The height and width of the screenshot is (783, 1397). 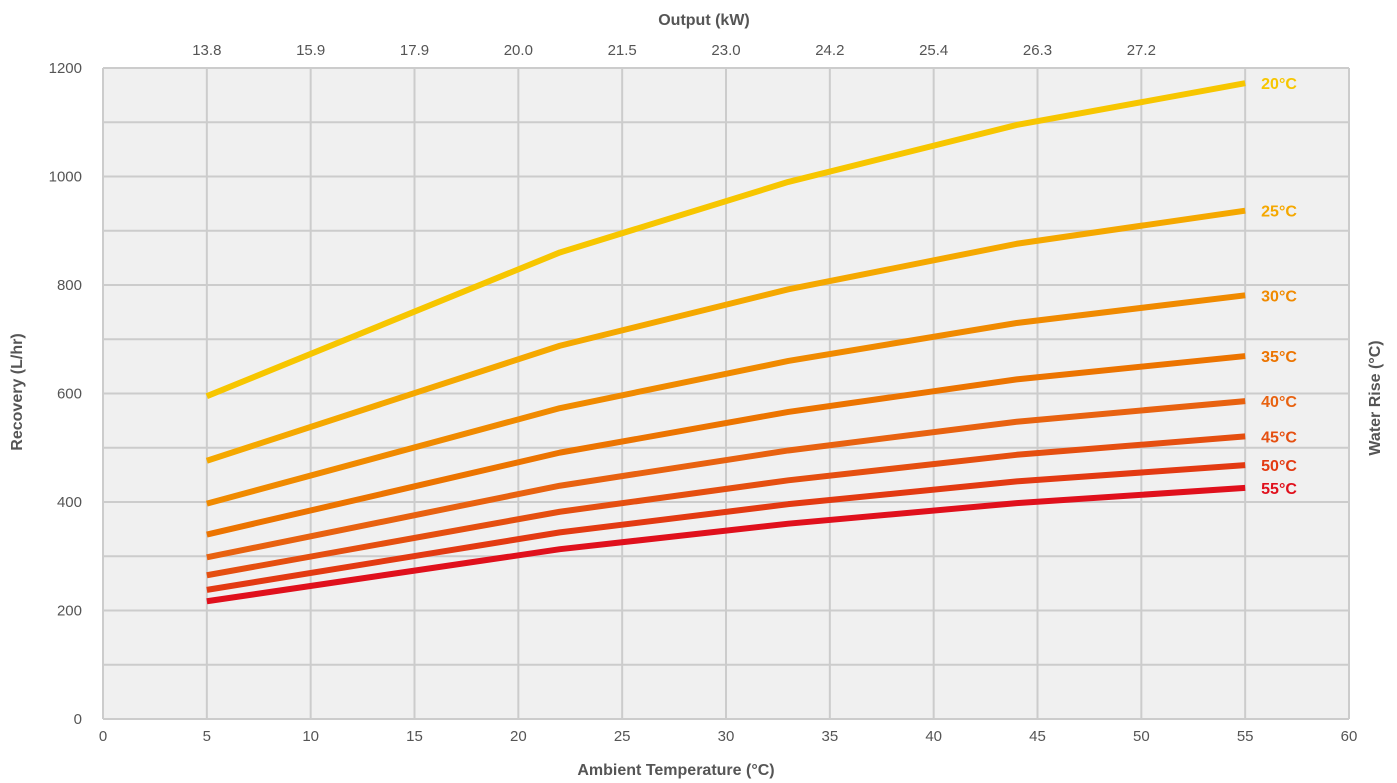 What do you see at coordinates (1037, 736) in the screenshot?
I see `x-tick-label: 45` at bounding box center [1037, 736].